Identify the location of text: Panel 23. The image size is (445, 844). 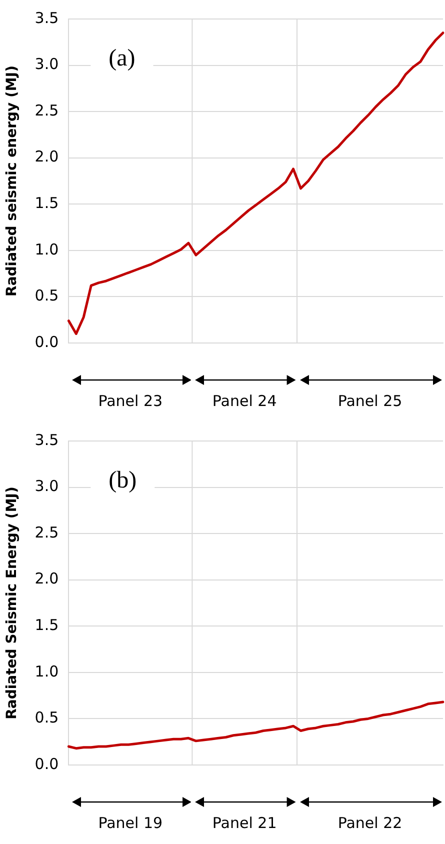
(130, 401).